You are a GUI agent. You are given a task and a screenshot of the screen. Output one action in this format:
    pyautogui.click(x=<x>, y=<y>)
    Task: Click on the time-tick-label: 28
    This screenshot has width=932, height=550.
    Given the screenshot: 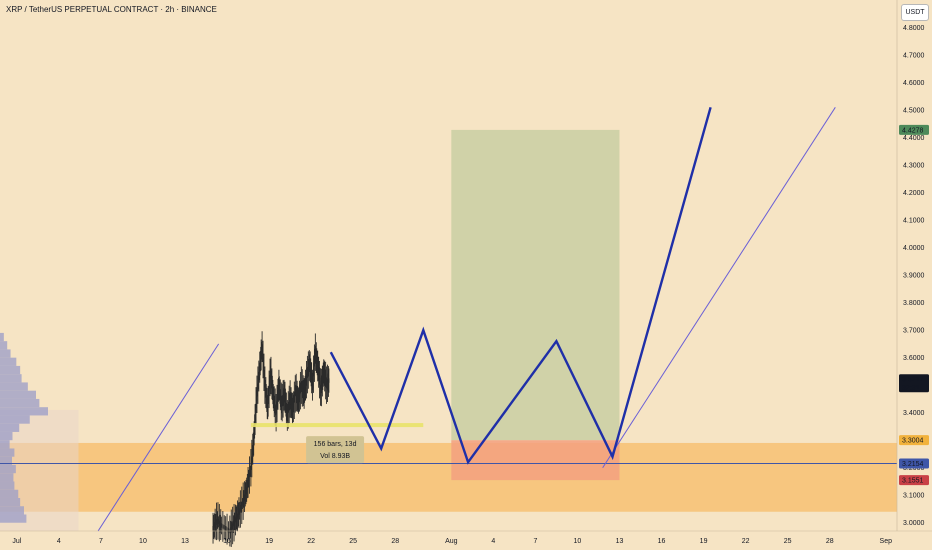 What is the action you would take?
    pyautogui.click(x=395, y=541)
    